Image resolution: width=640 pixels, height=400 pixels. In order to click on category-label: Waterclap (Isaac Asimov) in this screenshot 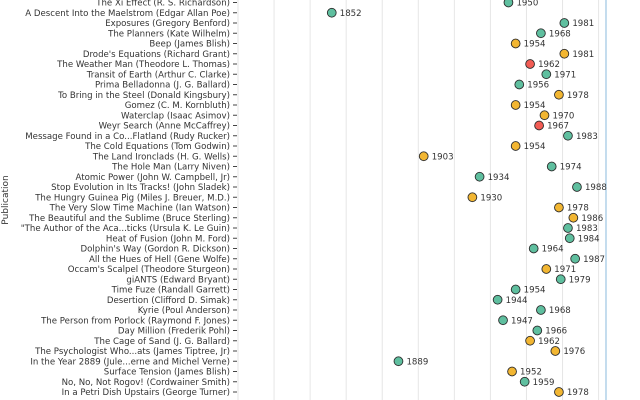, I will do `click(175, 116)`.